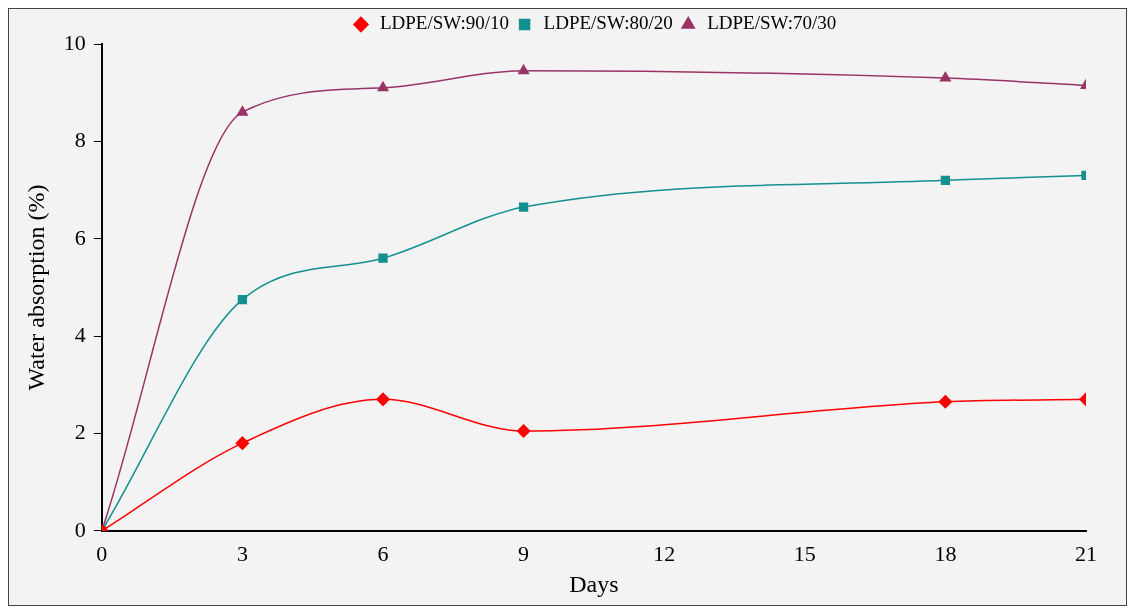 The image size is (1135, 614). What do you see at coordinates (80, 140) in the screenshot?
I see `y-tick-label: 8` at bounding box center [80, 140].